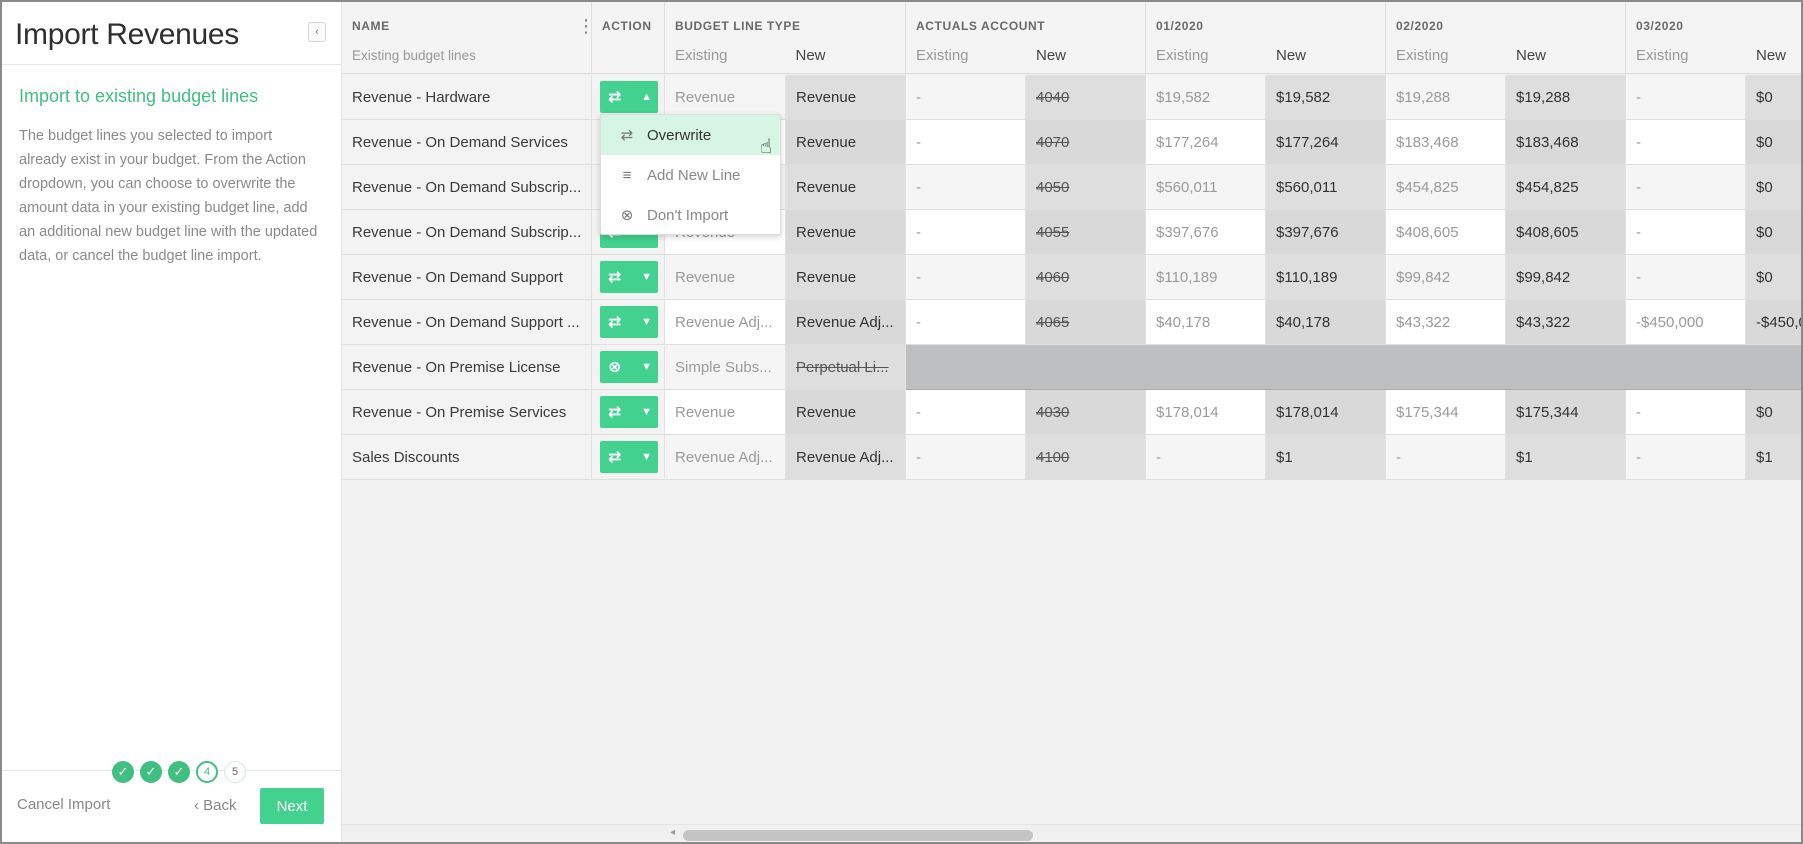 The image size is (1803, 844). I want to click on type-existing-value: Revenue, so click(705, 412).